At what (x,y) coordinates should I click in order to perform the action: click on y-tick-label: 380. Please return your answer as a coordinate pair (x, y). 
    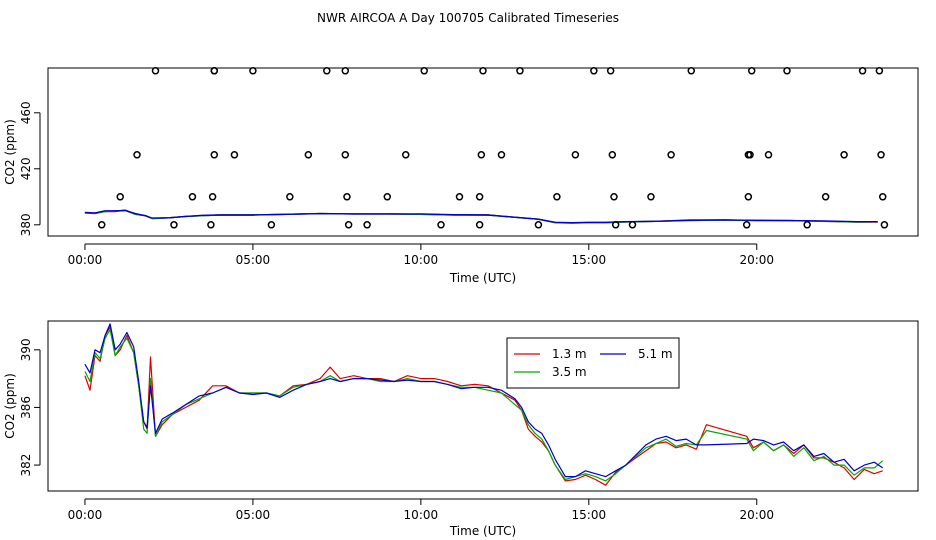
    Looking at the image, I should click on (26, 224).